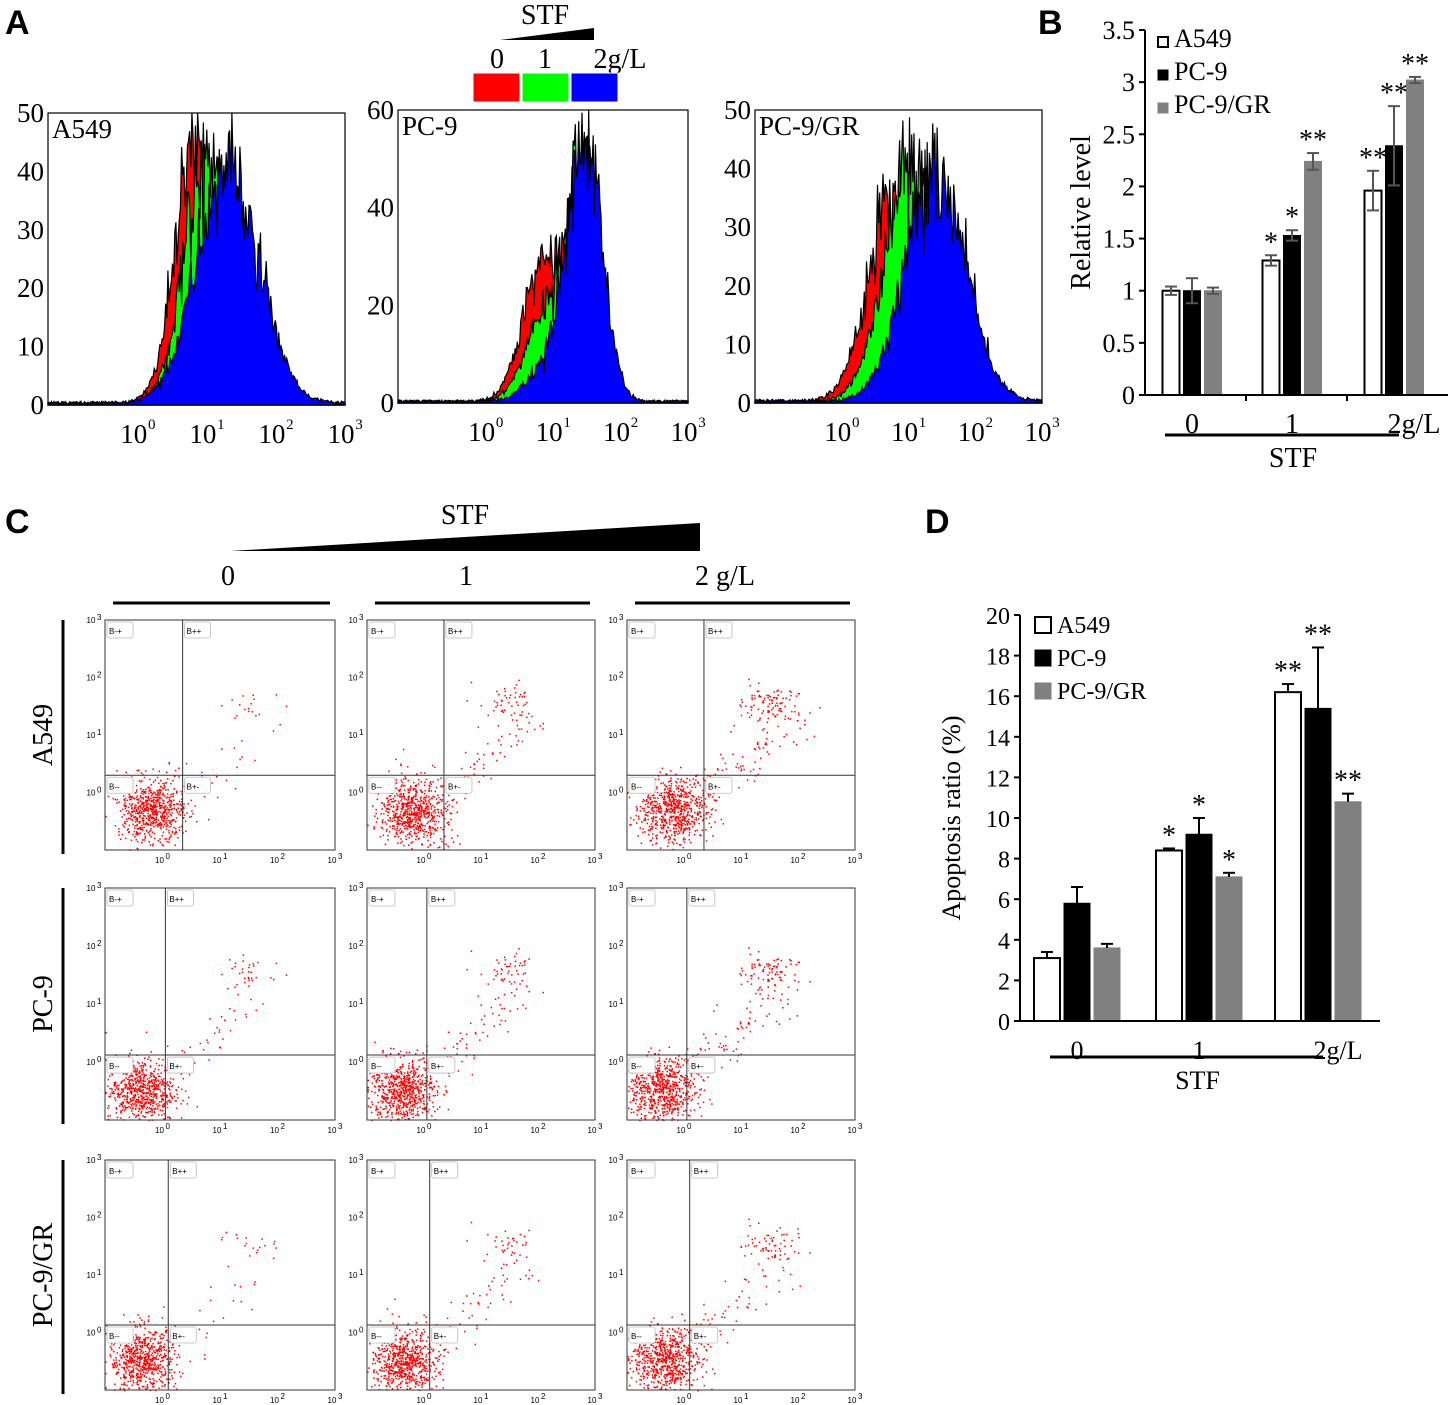  Describe the element at coordinates (377, 631) in the screenshot. I see `quadrant-label: B-+` at that location.